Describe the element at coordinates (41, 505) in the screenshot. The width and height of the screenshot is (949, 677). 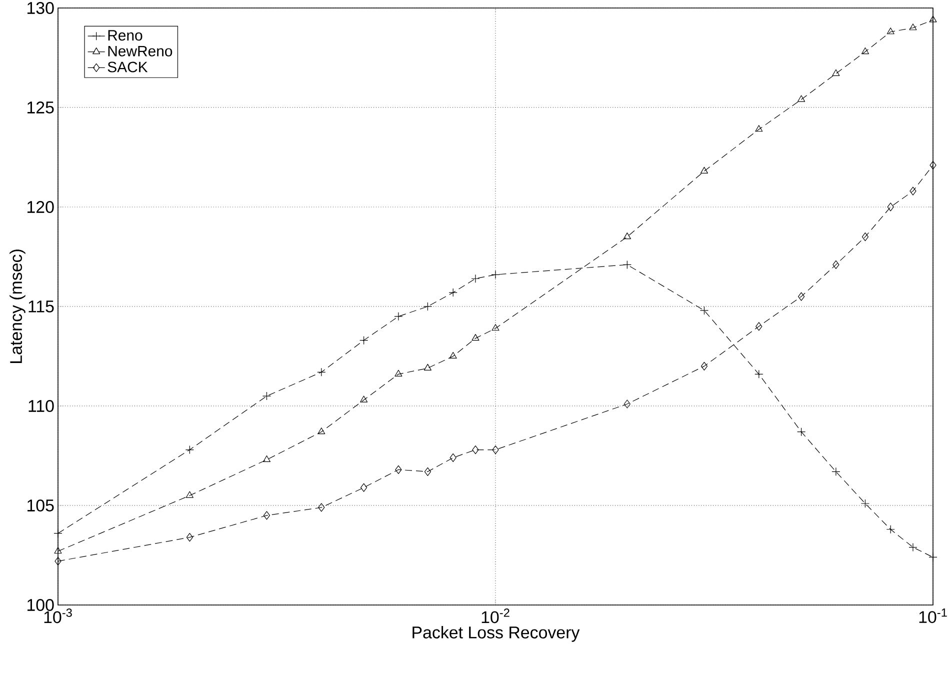
I see `y-tick-label: 105` at that location.